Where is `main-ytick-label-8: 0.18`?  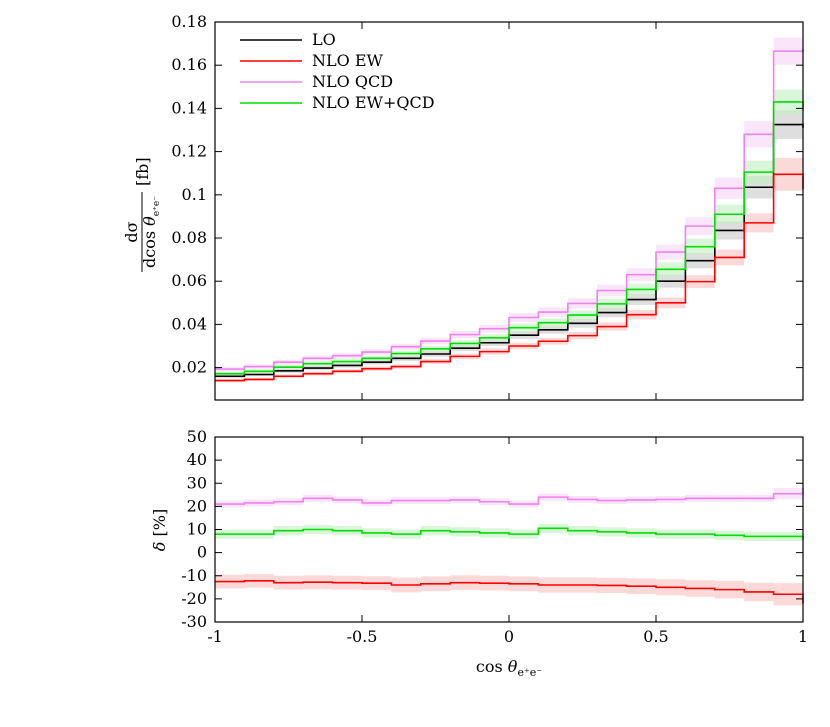 main-ytick-label-8: 0.18 is located at coordinates (189, 21).